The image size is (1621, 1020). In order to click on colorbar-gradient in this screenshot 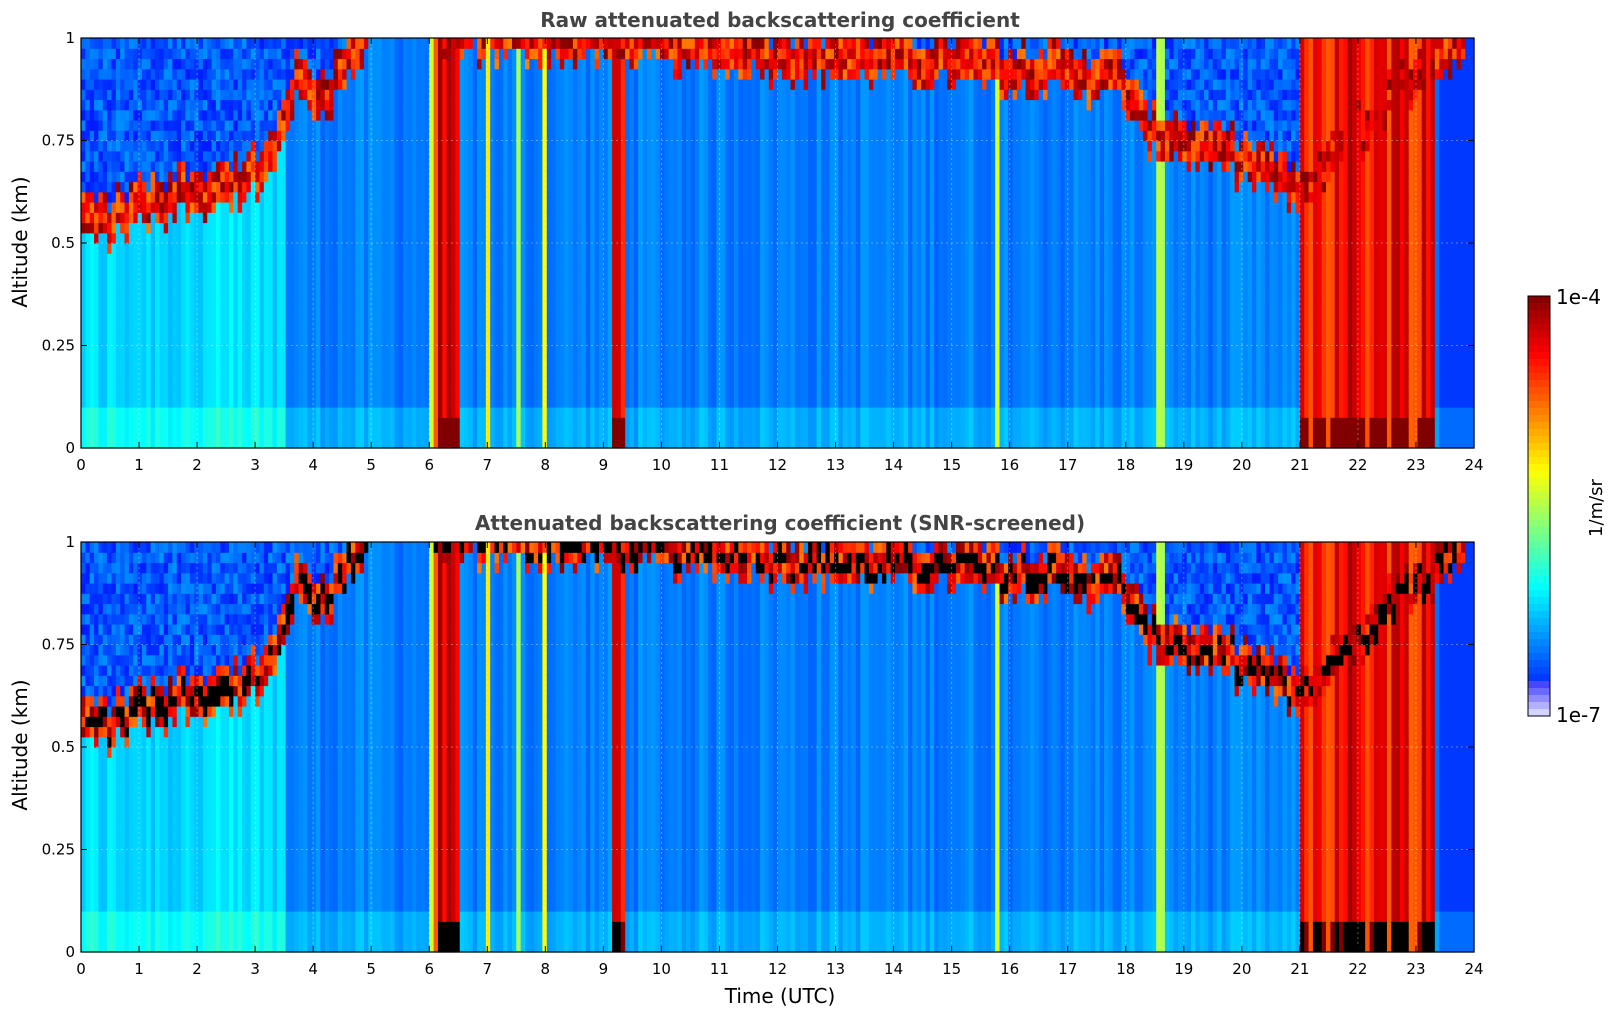, I will do `click(1539, 506)`.